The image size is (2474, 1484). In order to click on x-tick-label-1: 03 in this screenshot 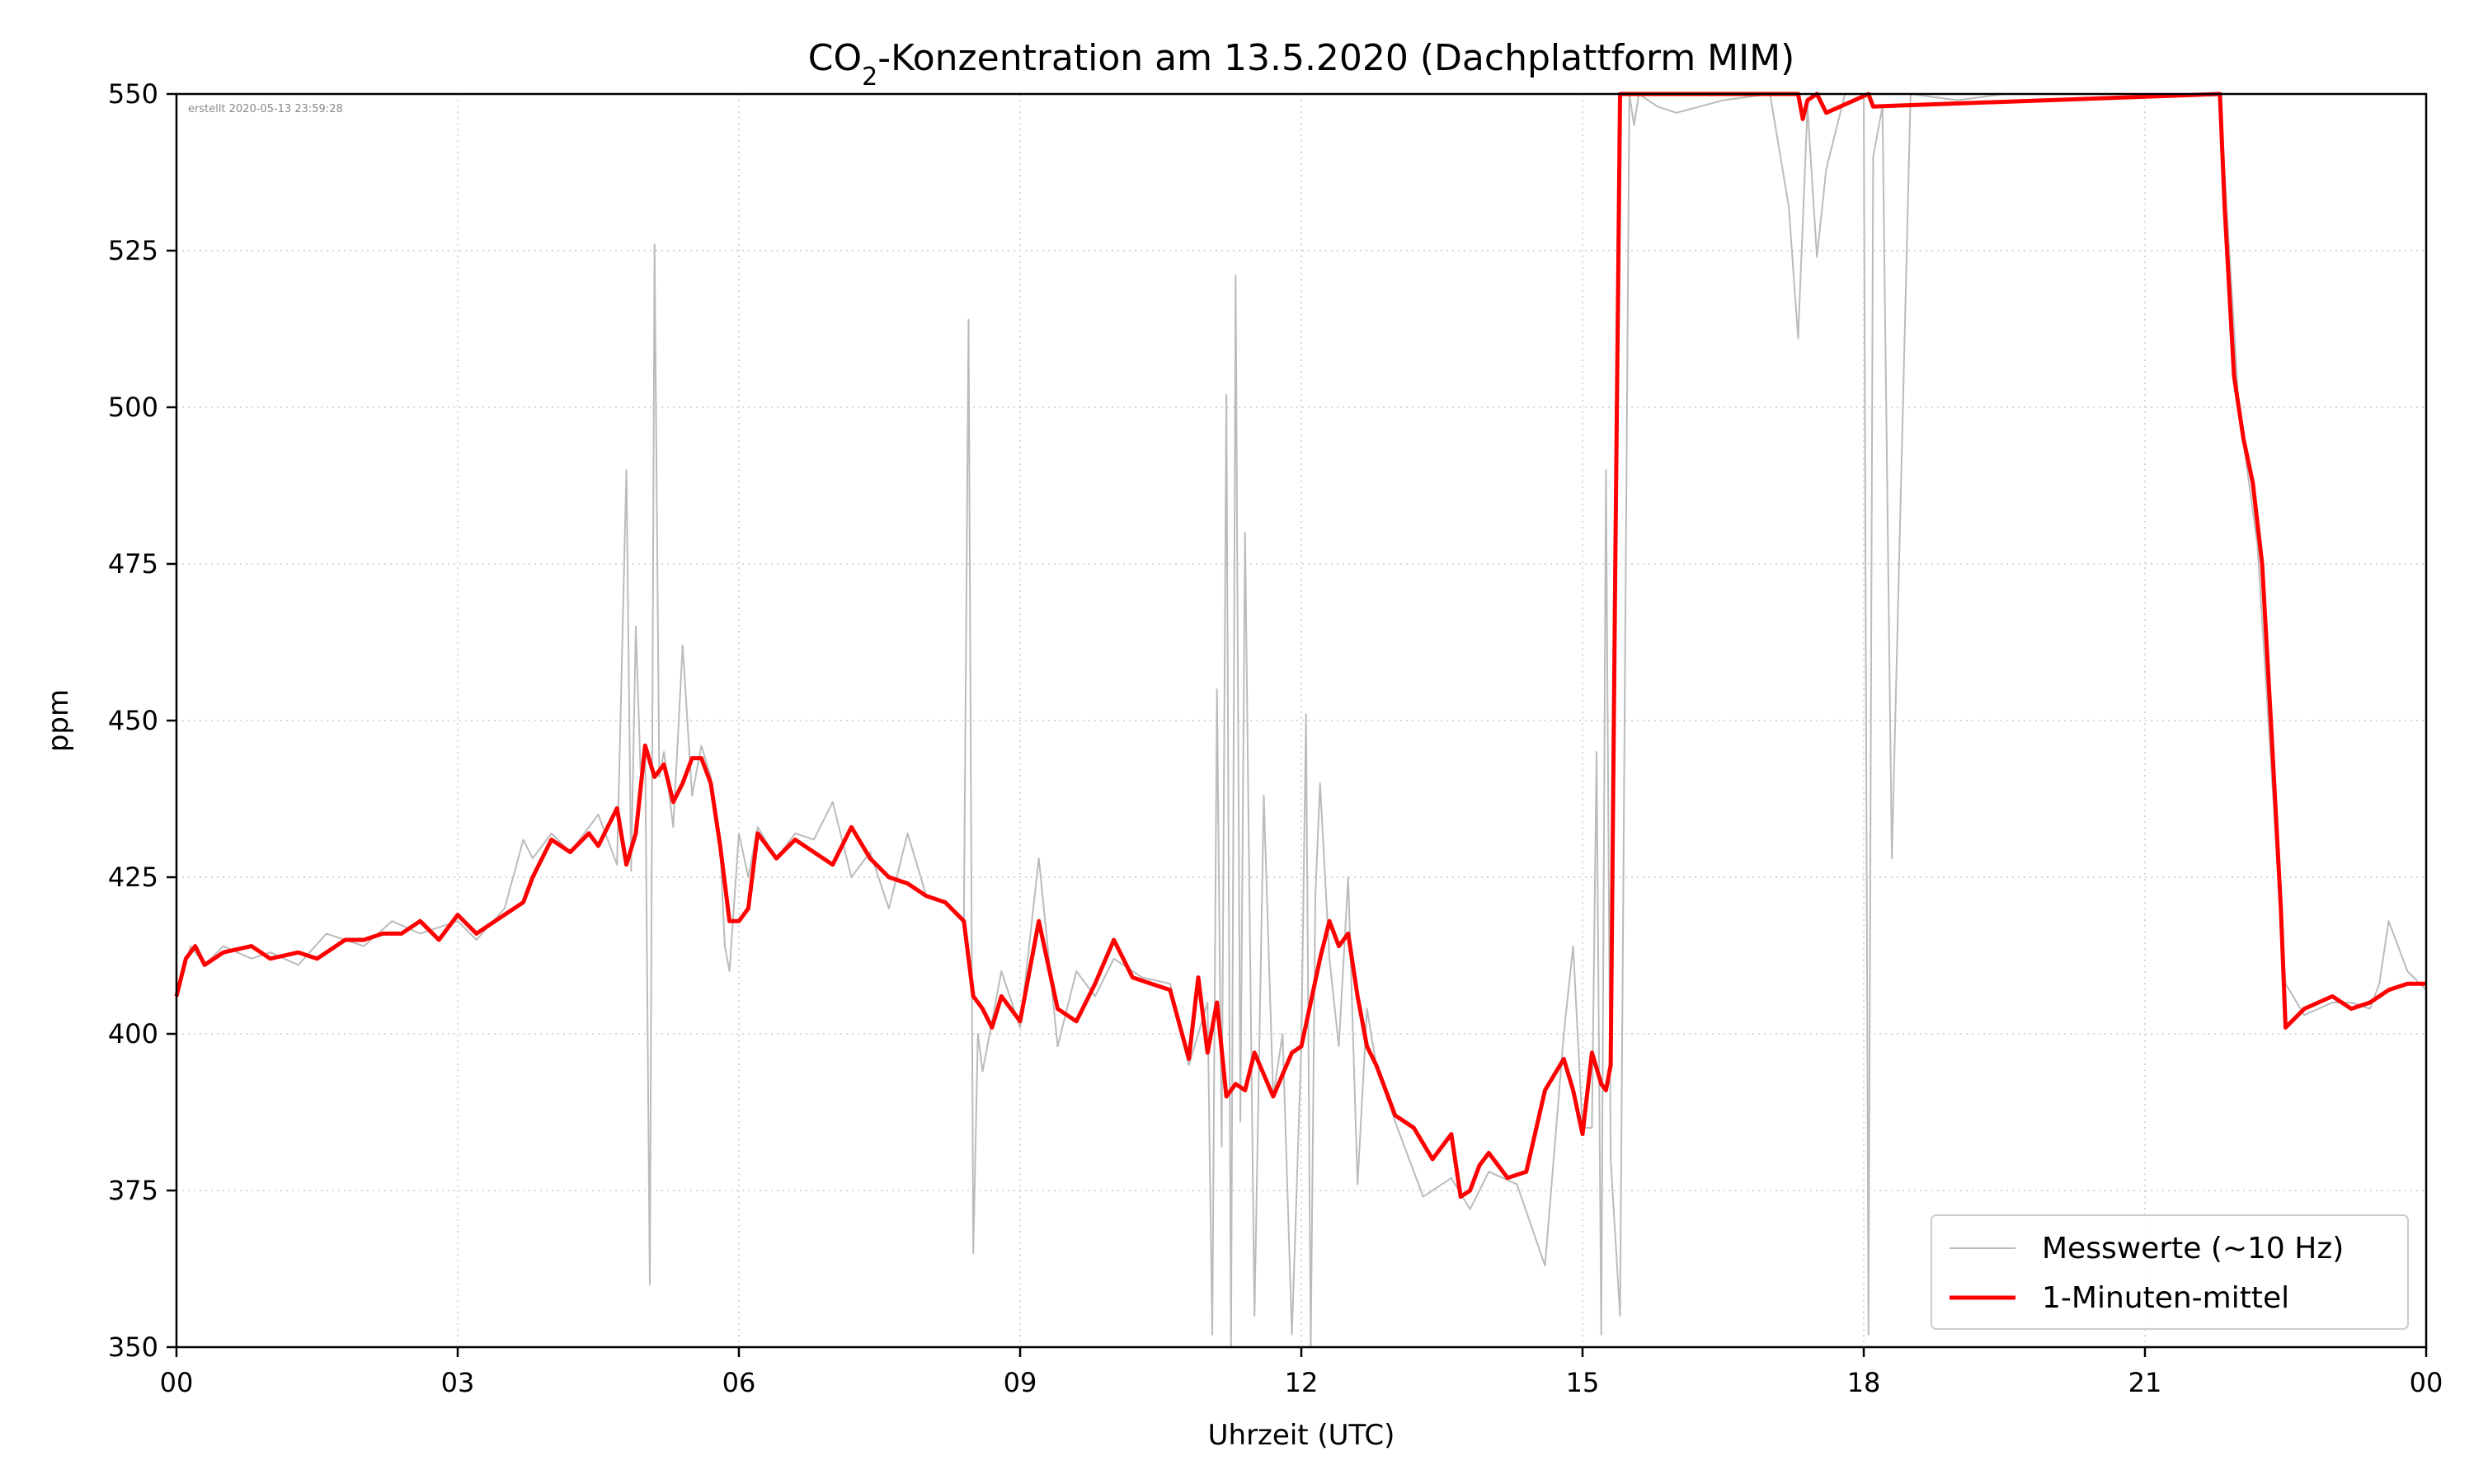, I will do `click(458, 1382)`.